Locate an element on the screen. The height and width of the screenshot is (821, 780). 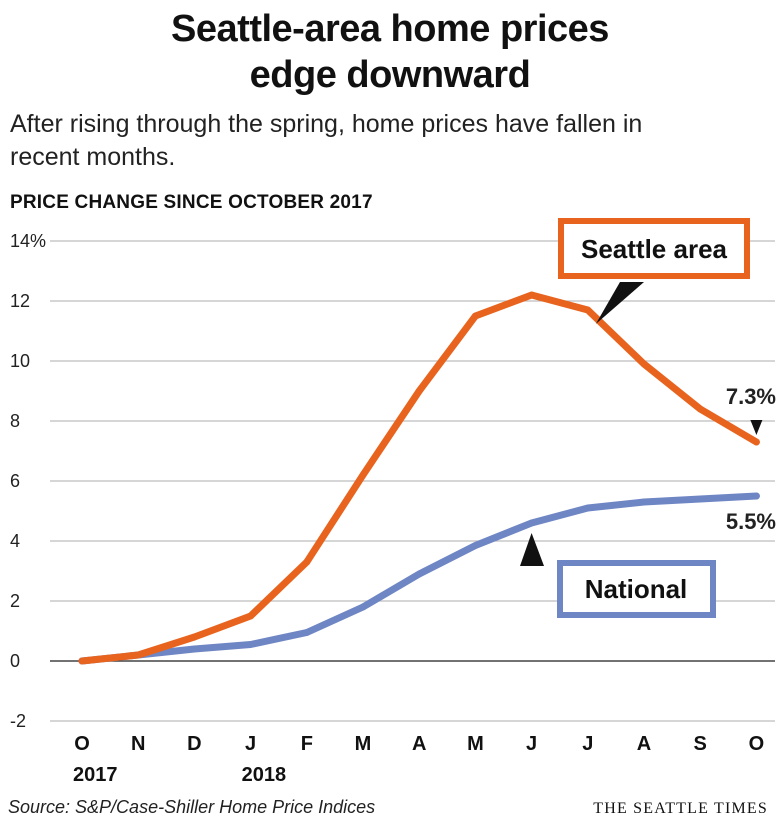
seattle-legend-box is located at coordinates (654, 248).